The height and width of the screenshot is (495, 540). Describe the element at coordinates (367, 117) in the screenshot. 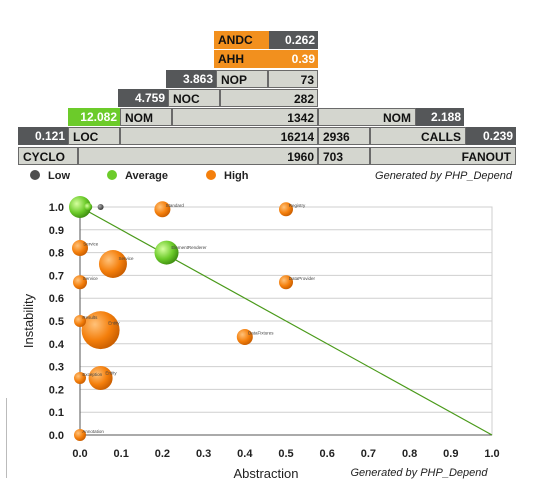

I see `nom-right-label: NOM` at that location.